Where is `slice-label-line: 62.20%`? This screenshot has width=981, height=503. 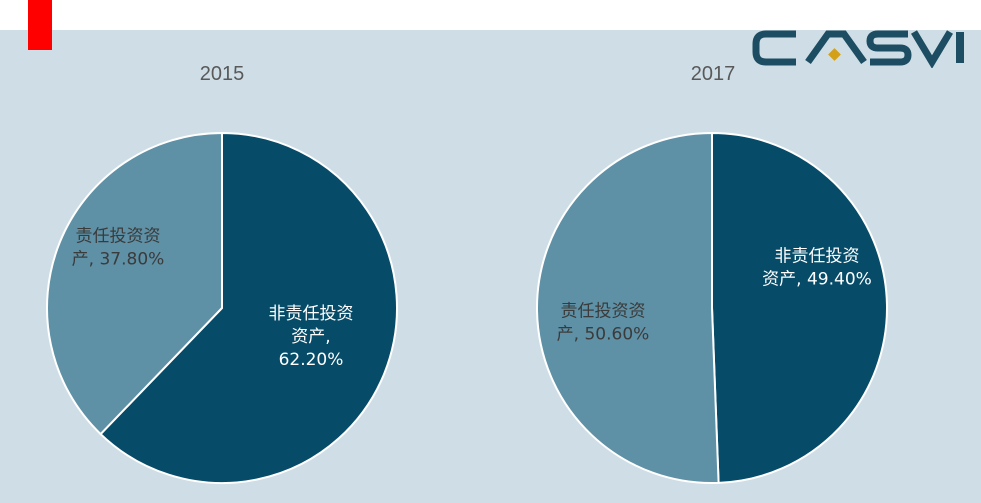
slice-label-line: 62.20% is located at coordinates (311, 360).